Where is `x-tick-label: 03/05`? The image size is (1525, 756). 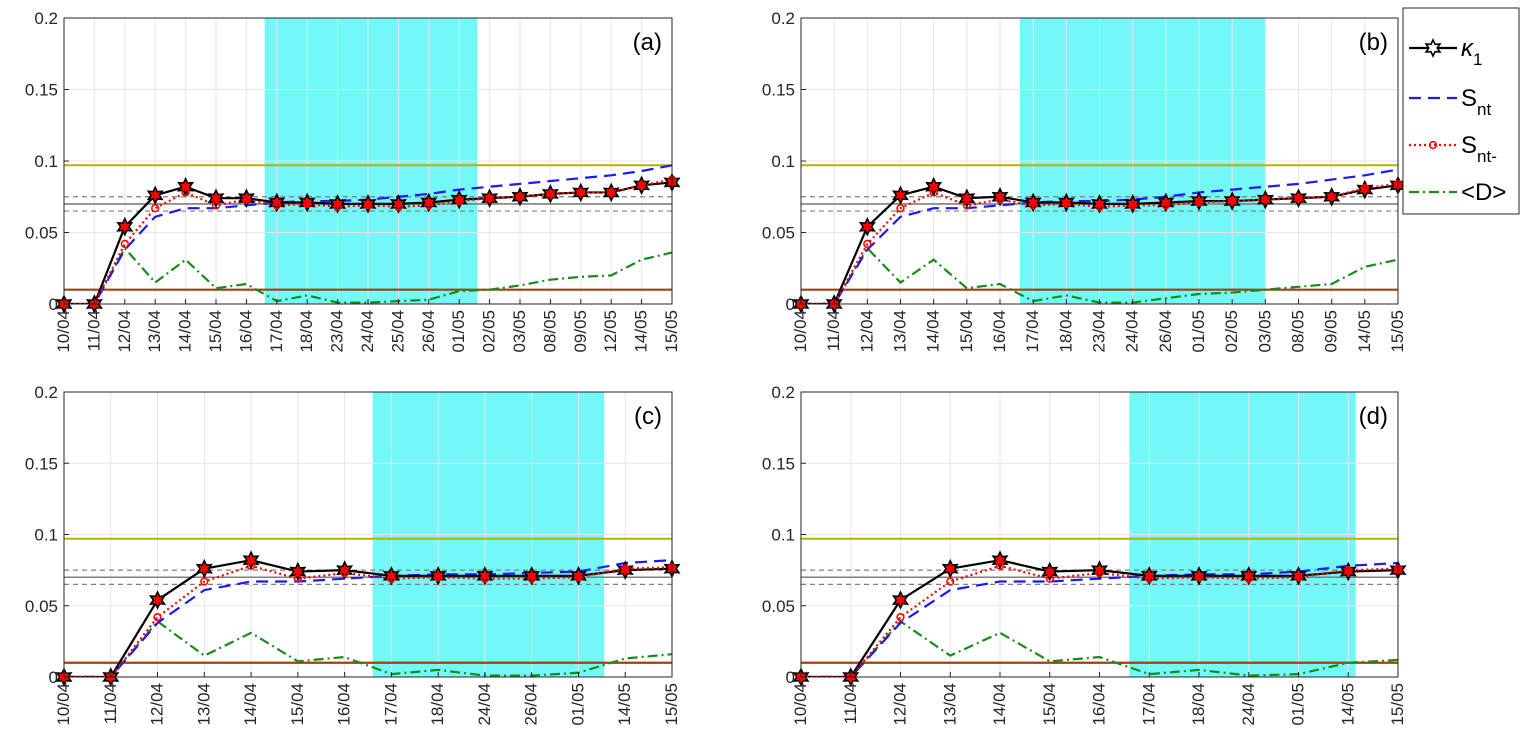 x-tick-label: 03/05 is located at coordinates (519, 331).